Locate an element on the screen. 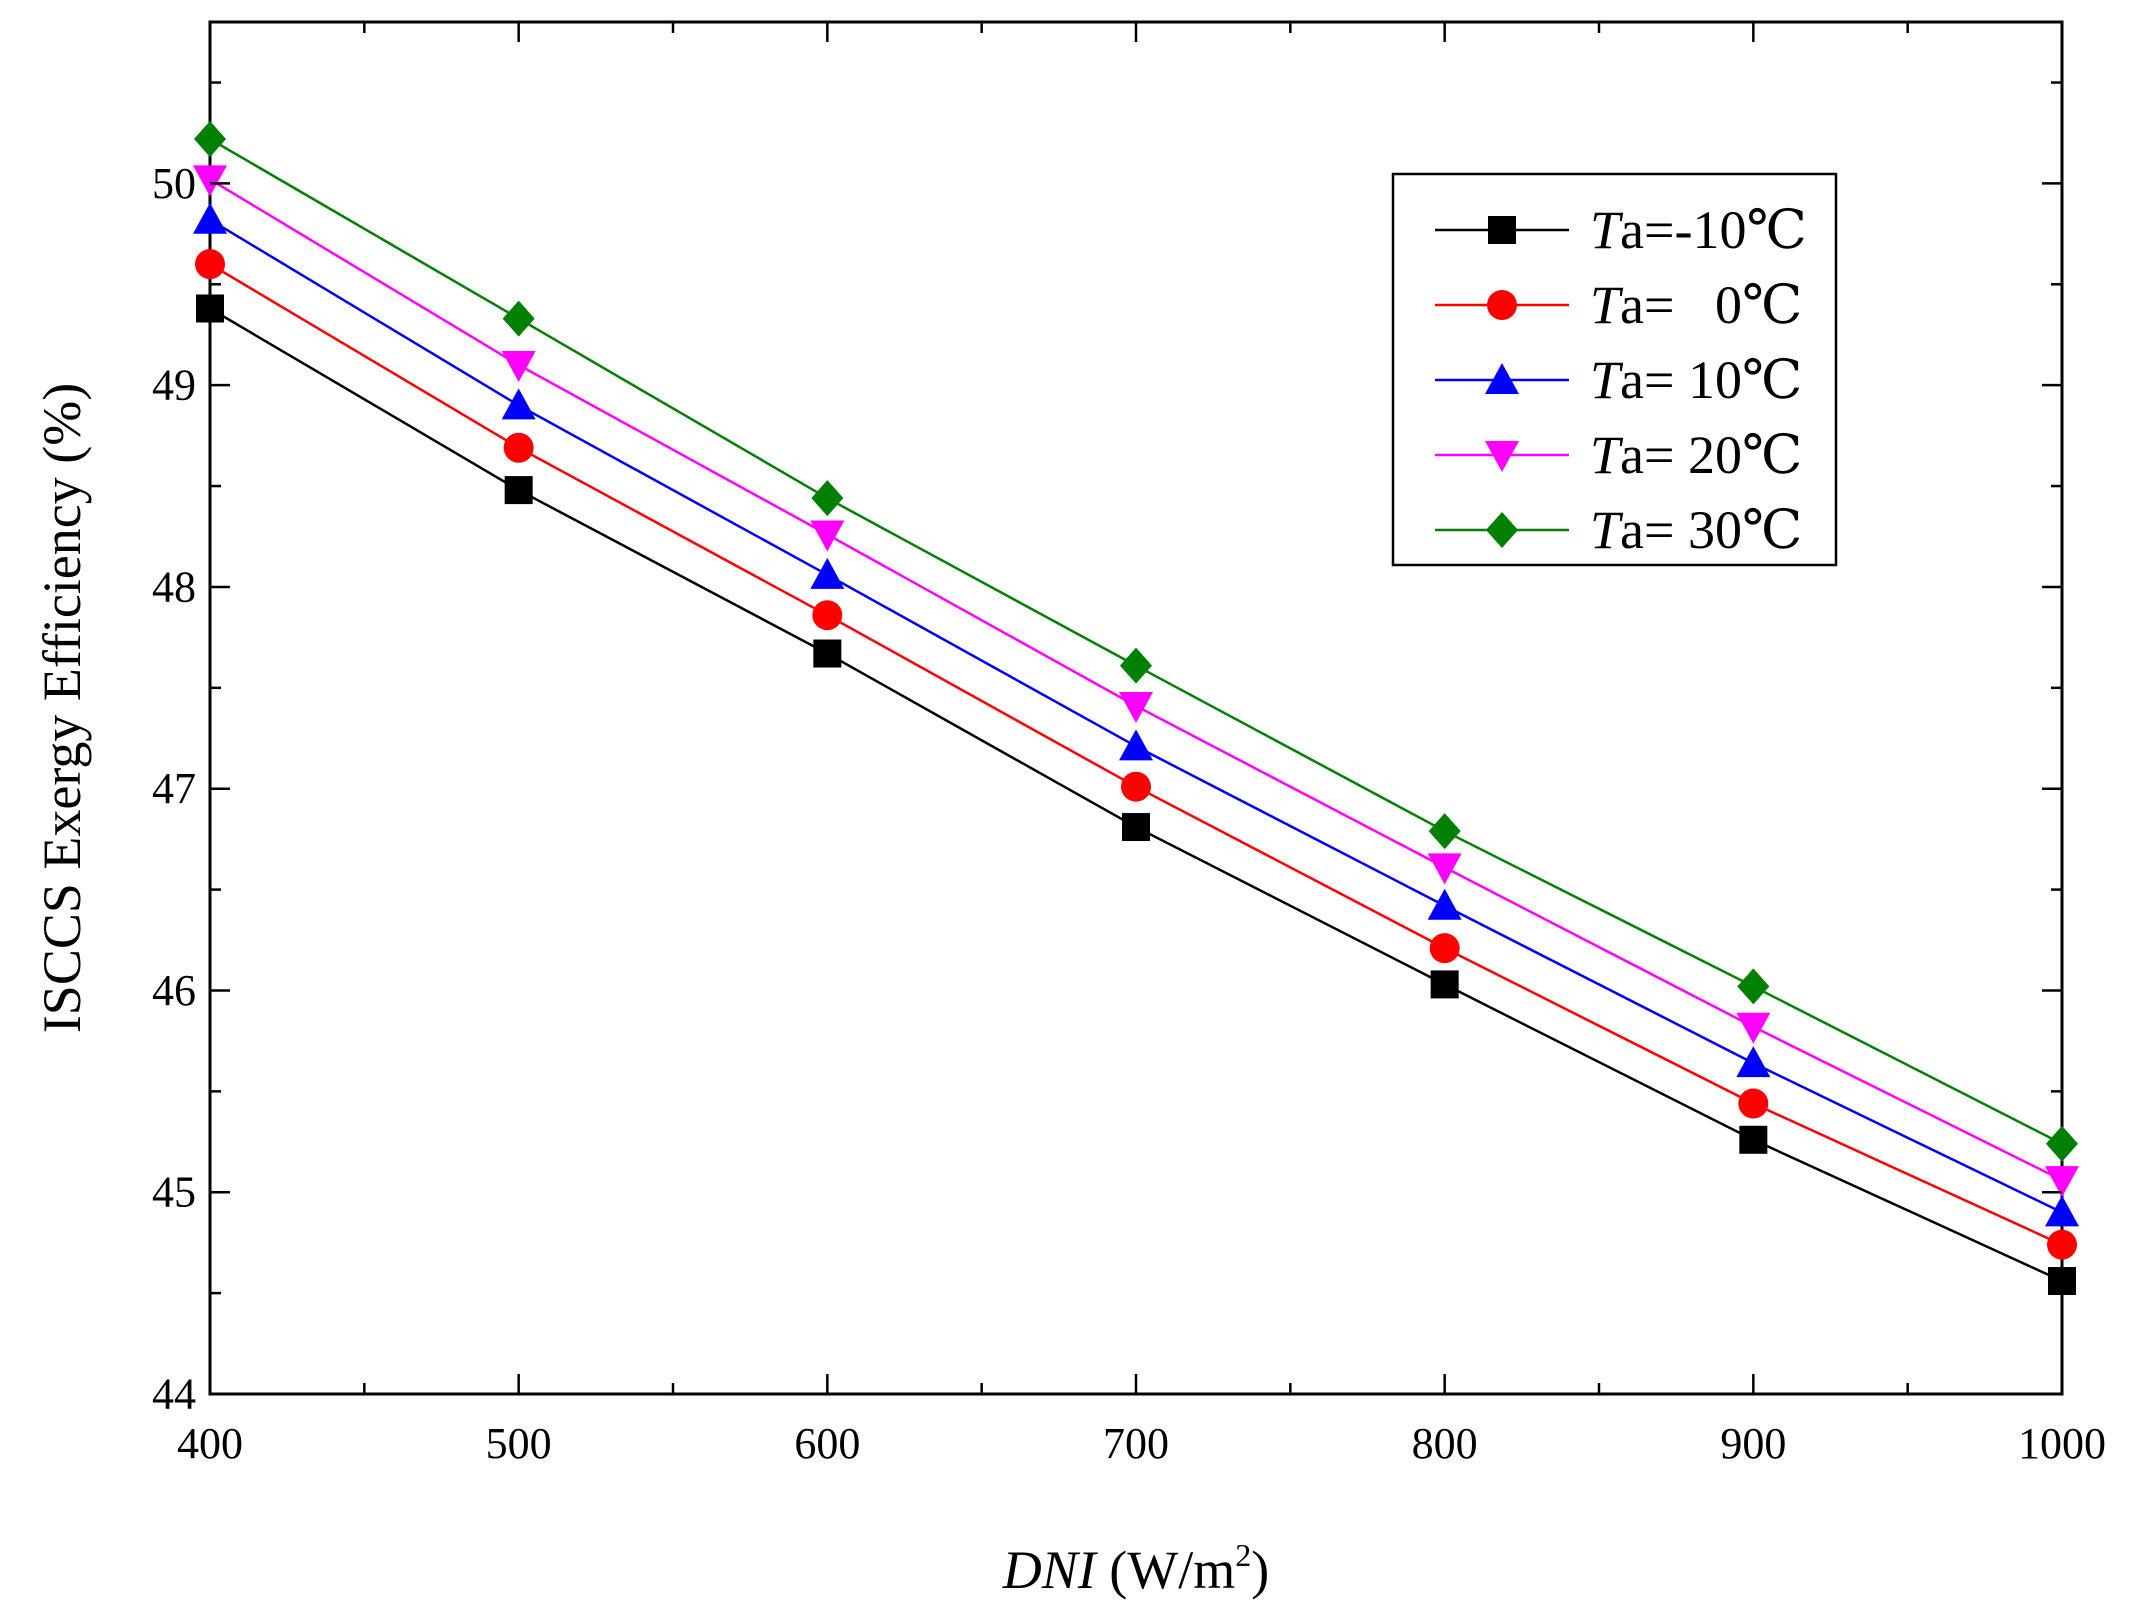 The width and height of the screenshot is (2133, 1619). legend-label-value: a=-10℃ is located at coordinates (1713, 230).